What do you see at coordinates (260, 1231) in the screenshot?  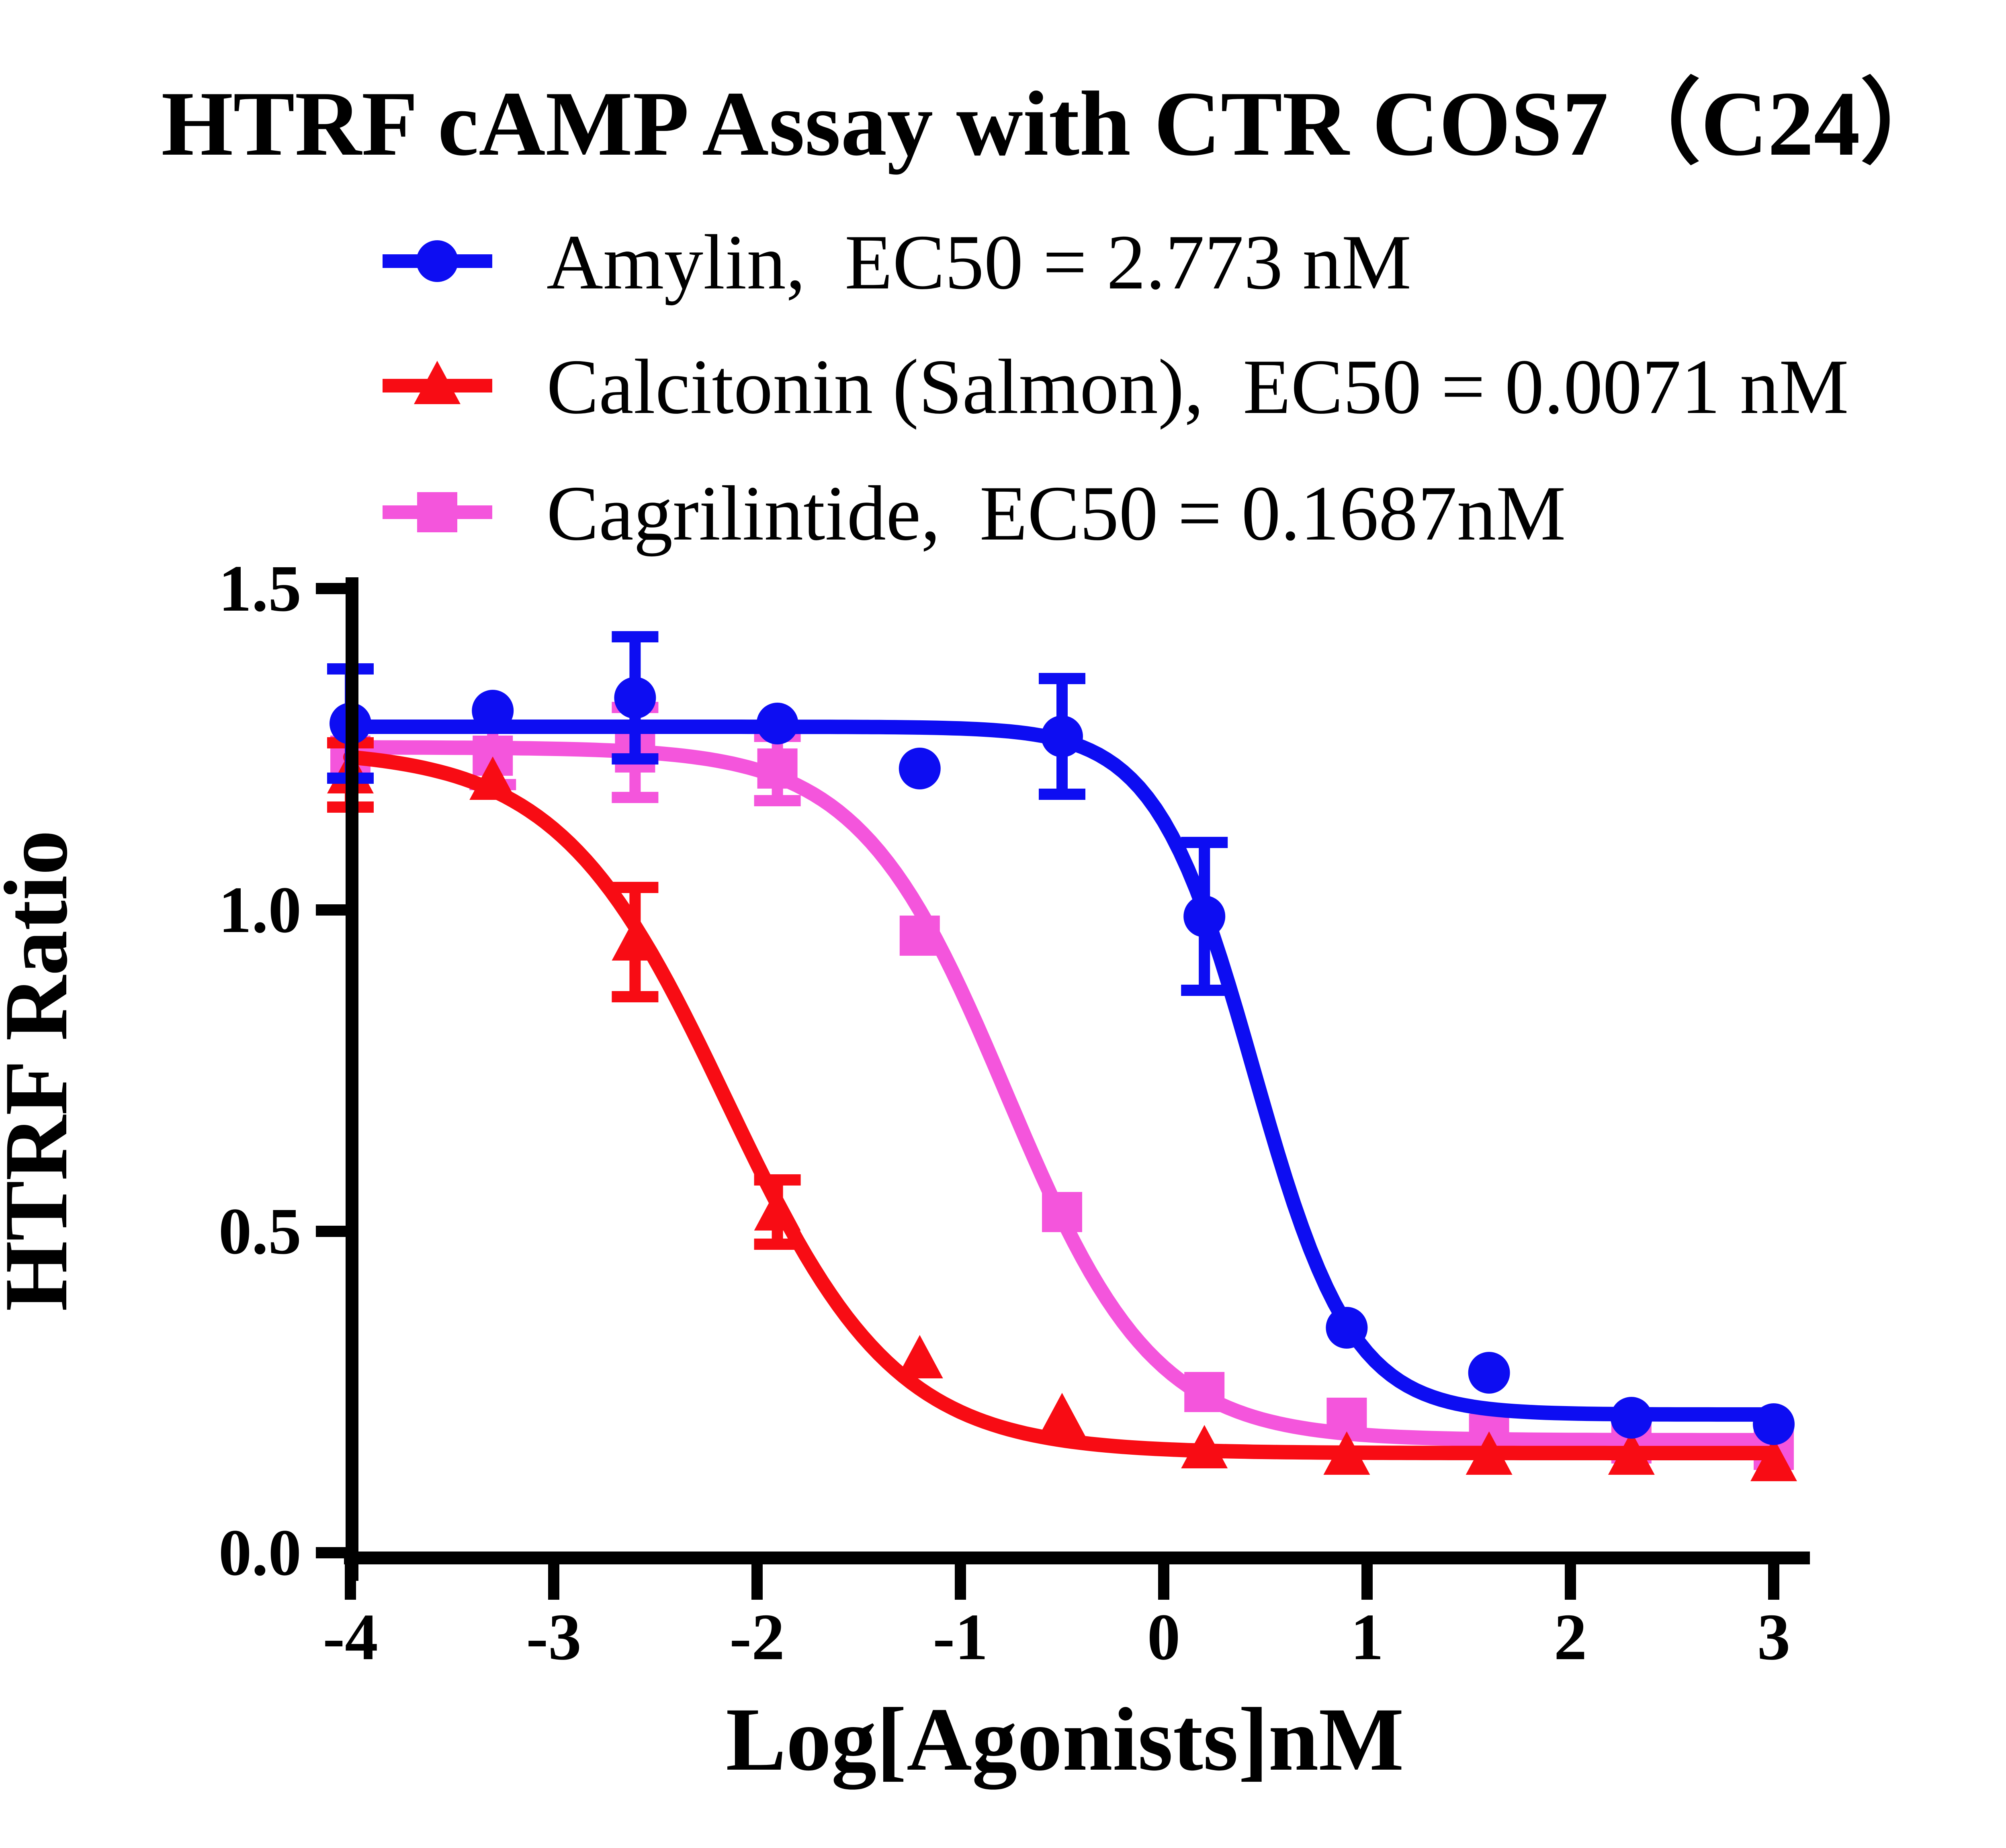 I see `y-tick-label: 0.5` at bounding box center [260, 1231].